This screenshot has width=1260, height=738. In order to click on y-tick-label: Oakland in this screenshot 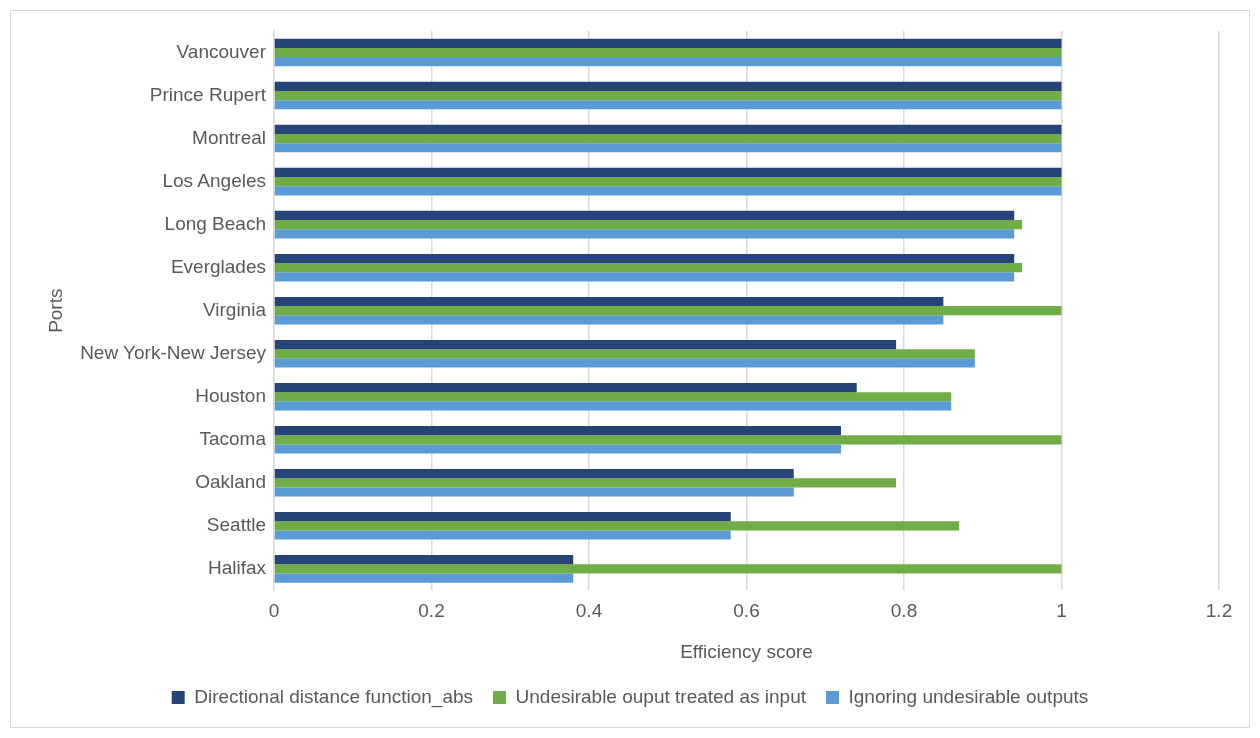, I will do `click(230, 482)`.